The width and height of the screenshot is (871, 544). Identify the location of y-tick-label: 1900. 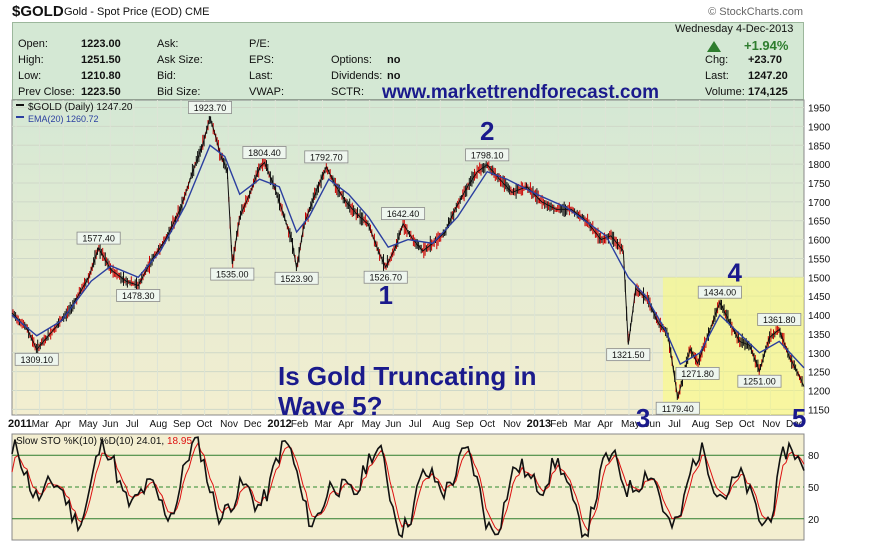
(819, 127).